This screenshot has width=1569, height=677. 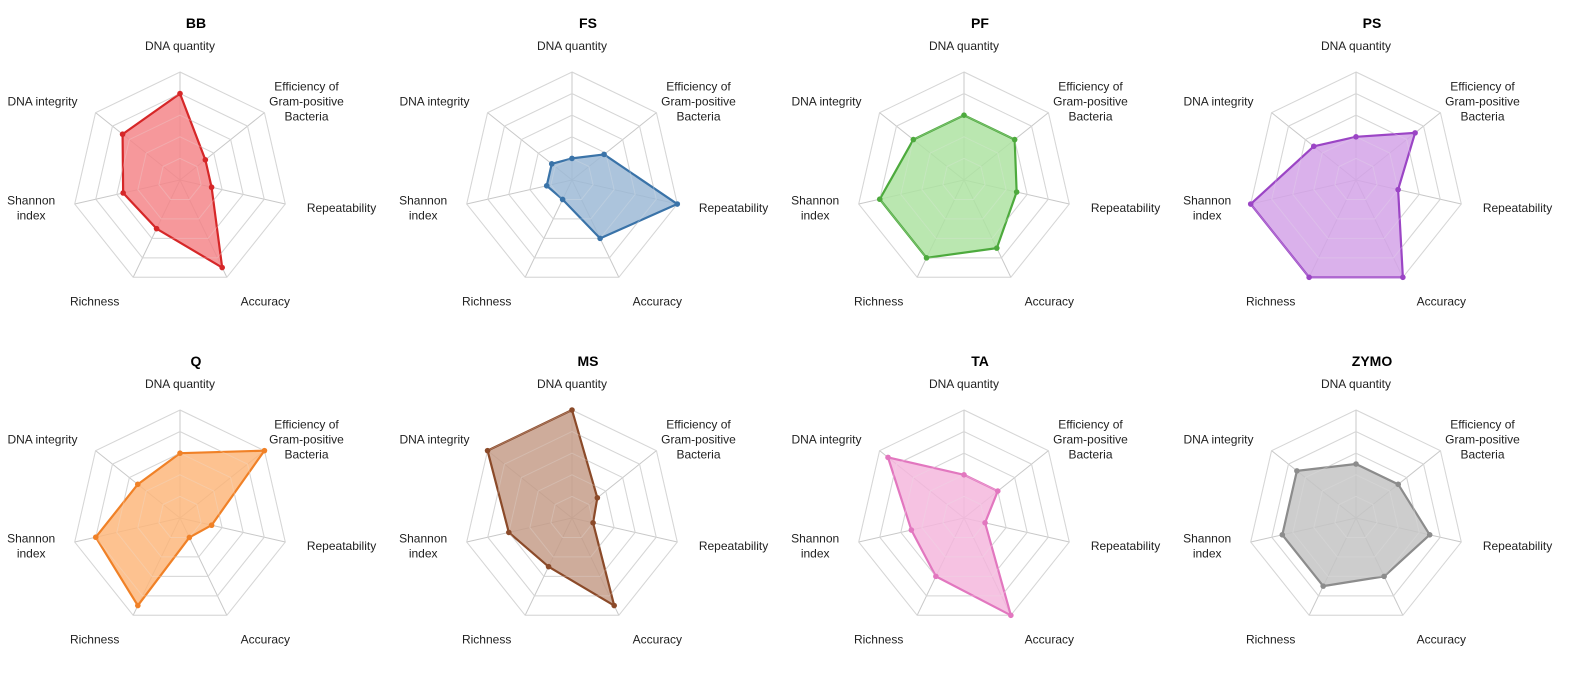 I want to click on chart-title: ZYMO, so click(x=1372, y=361).